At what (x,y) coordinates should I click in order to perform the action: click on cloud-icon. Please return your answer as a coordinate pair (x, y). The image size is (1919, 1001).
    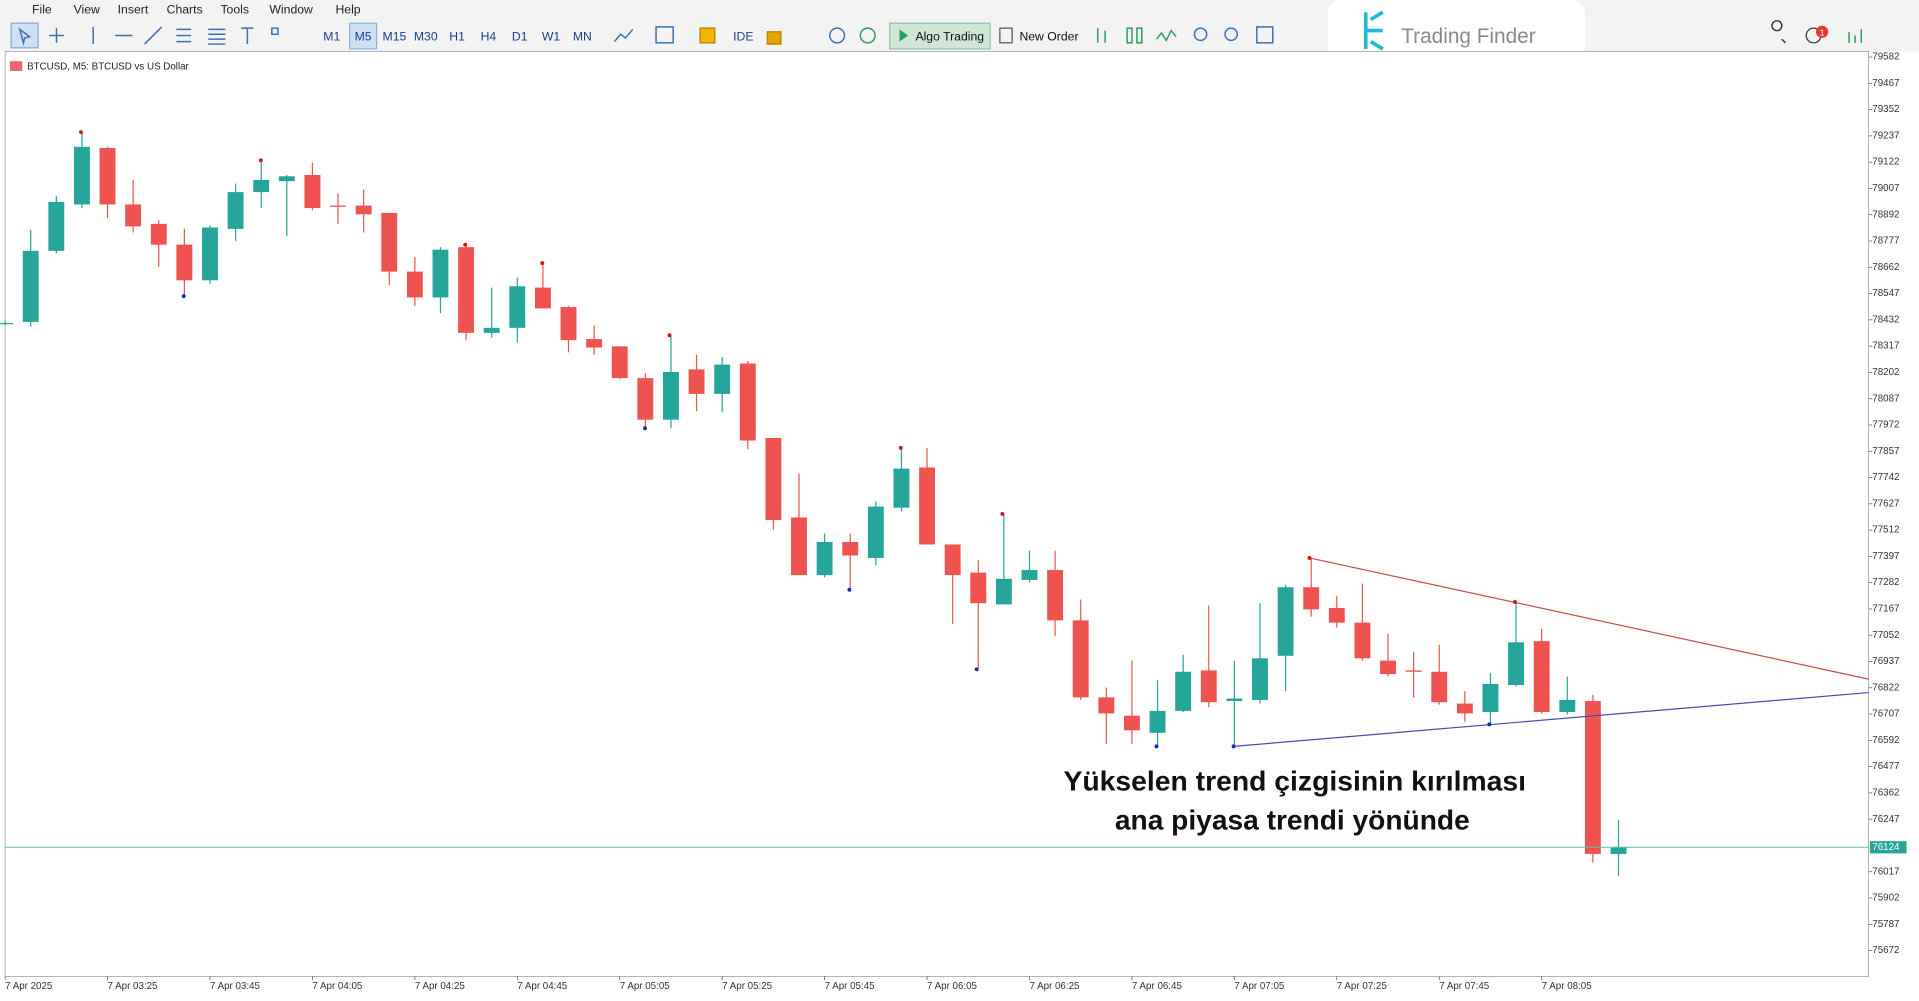
    Looking at the image, I should click on (837, 35).